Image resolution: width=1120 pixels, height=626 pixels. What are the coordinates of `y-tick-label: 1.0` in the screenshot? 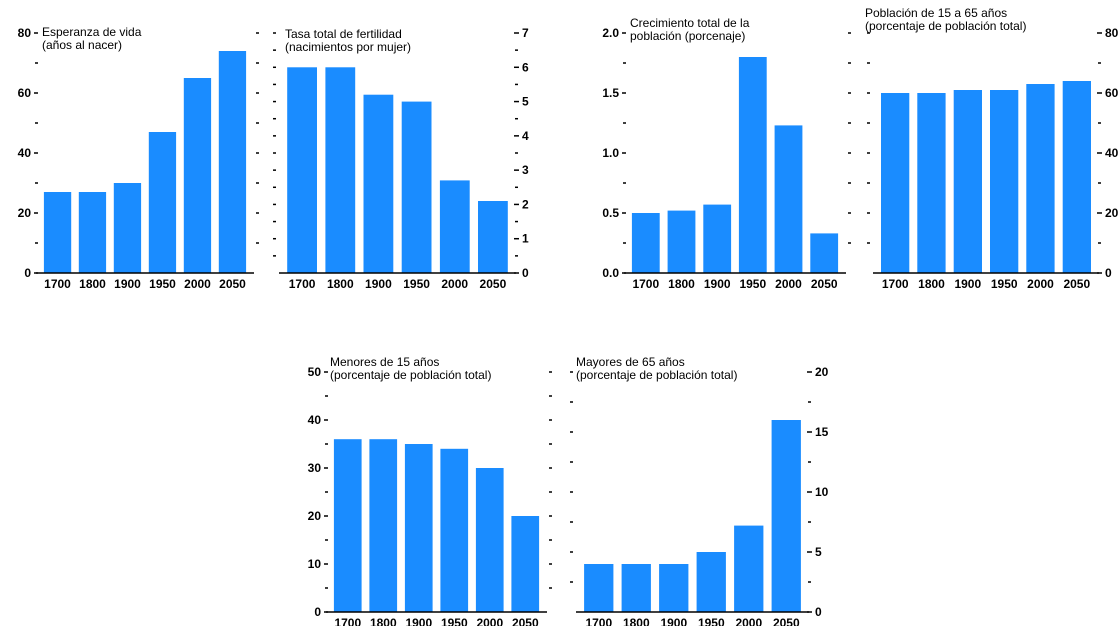 It's located at (610, 153).